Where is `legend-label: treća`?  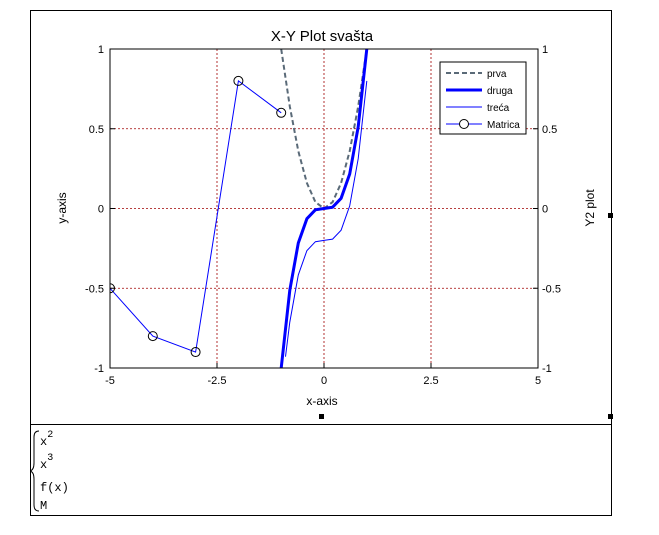
legend-label: treća is located at coordinates (498, 108).